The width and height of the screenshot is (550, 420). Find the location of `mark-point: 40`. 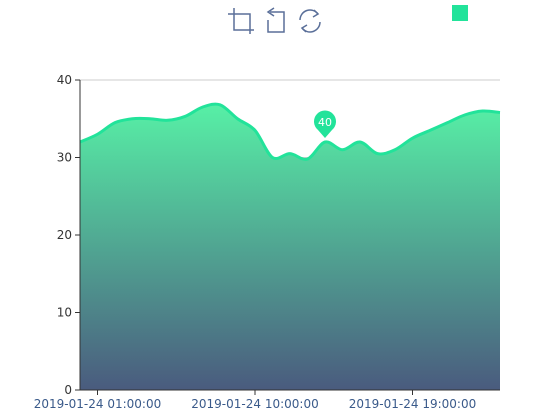

mark-point: 40 is located at coordinates (325, 124).